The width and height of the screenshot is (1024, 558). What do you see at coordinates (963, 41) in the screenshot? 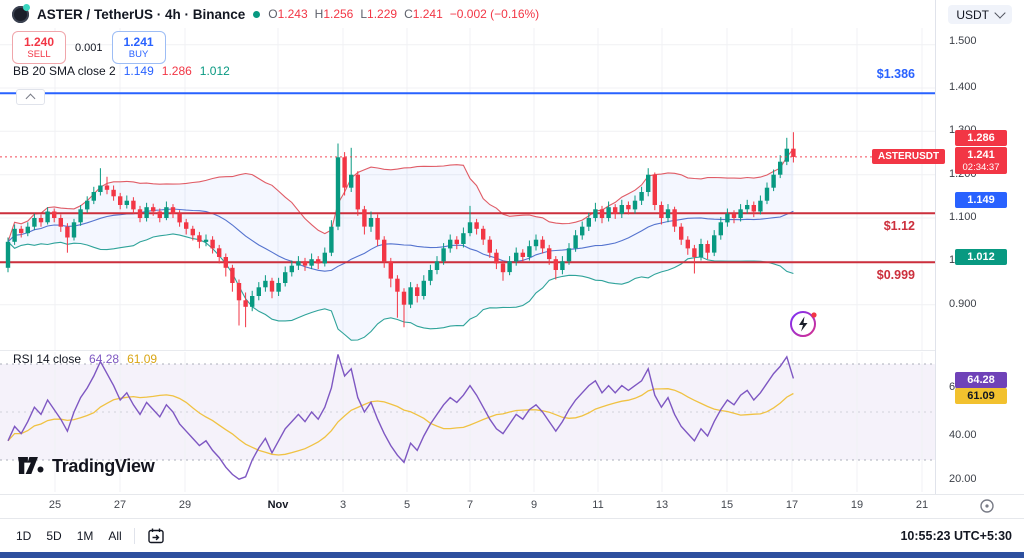
I see `price-tick-label: 1.500` at bounding box center [963, 41].